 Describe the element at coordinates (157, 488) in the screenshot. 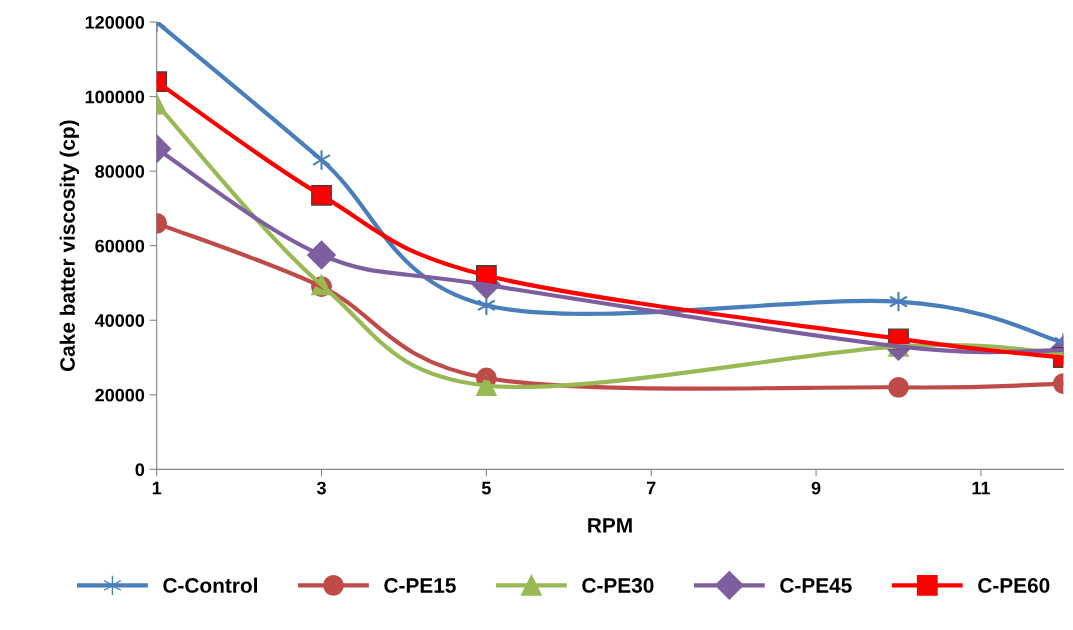

I see `x-tick-label: 1` at that location.